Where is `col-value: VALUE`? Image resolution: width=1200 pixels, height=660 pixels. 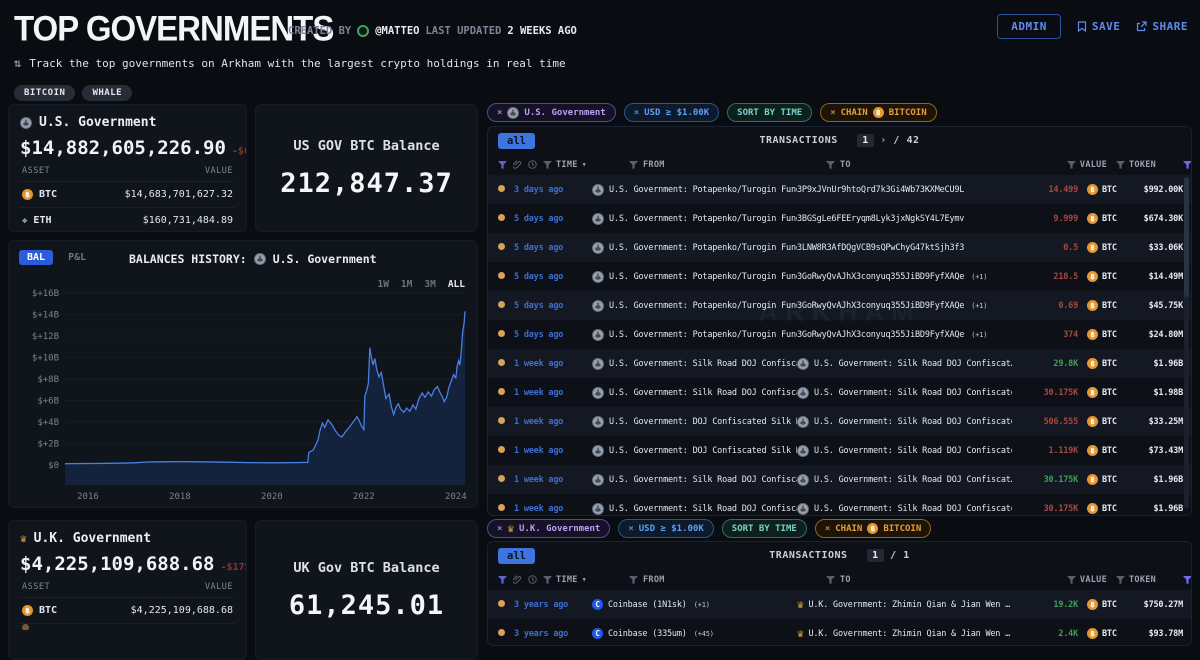
col-value: VALUE is located at coordinates (1074, 165).